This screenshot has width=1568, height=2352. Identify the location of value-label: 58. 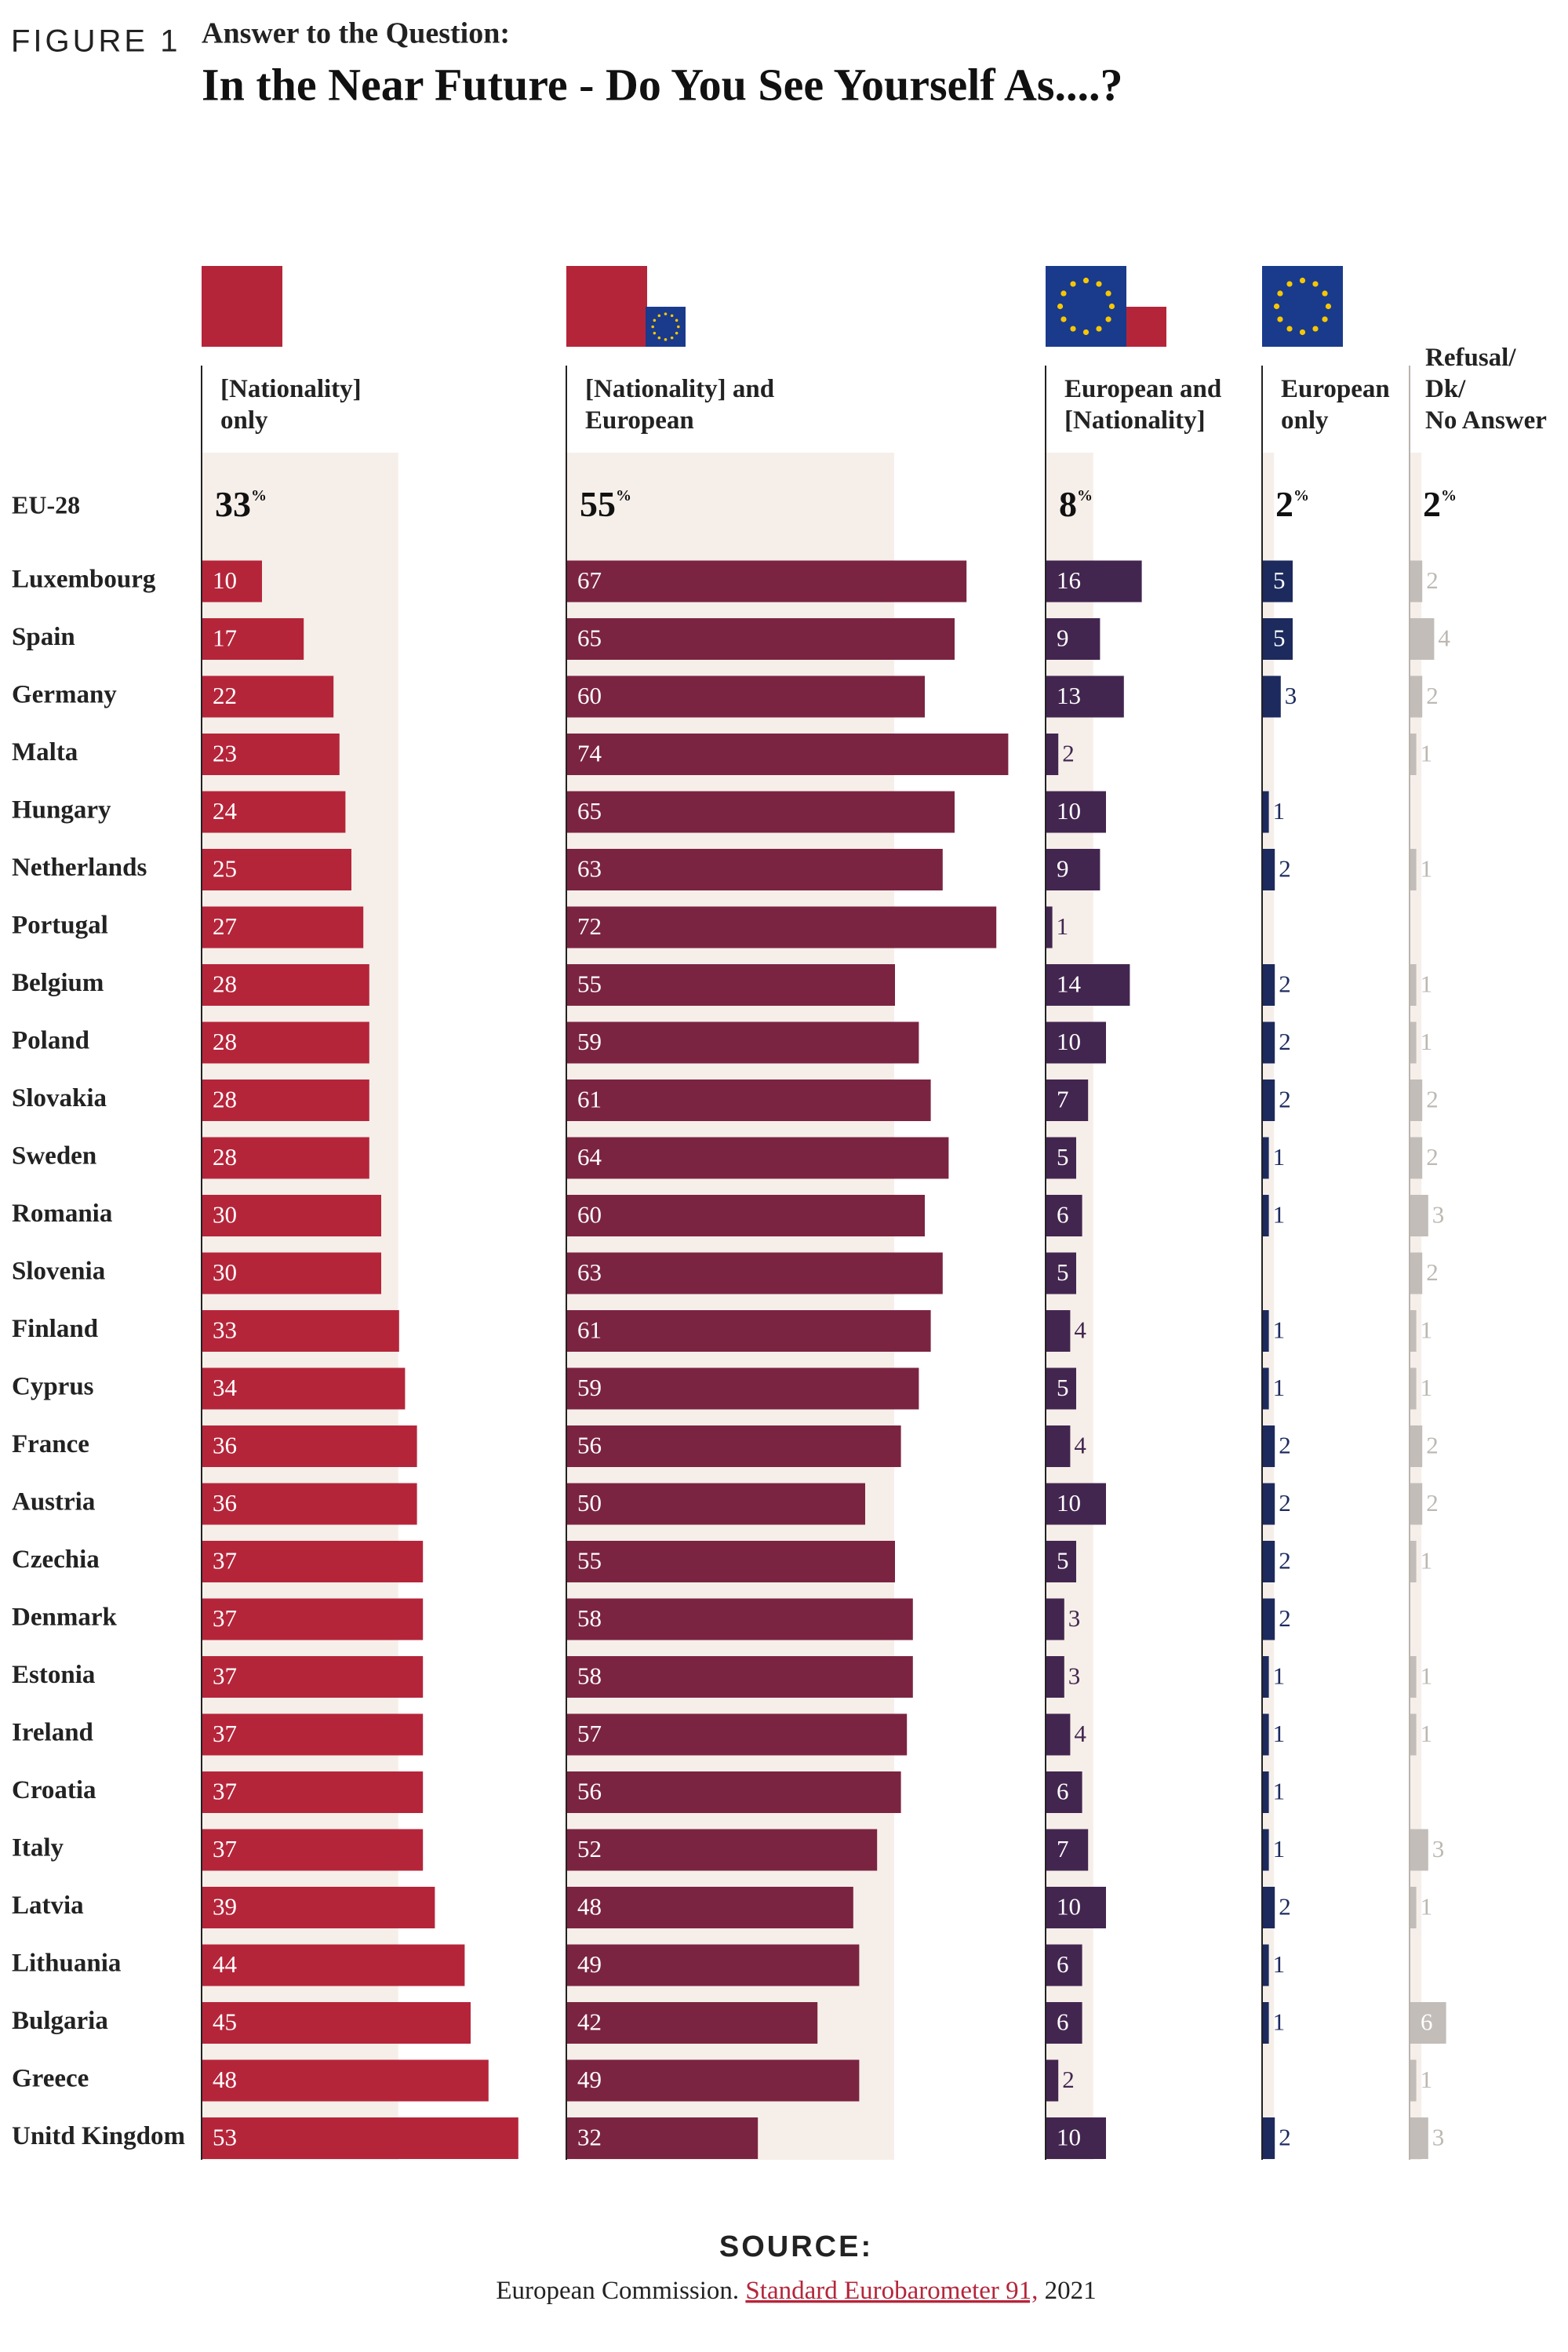
(589, 1676).